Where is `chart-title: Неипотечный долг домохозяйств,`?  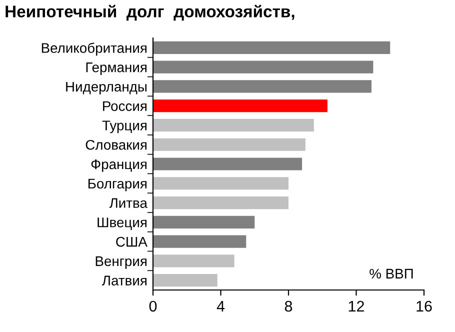
chart-title: Неипотечный долг домохозяйств, is located at coordinates (150, 12).